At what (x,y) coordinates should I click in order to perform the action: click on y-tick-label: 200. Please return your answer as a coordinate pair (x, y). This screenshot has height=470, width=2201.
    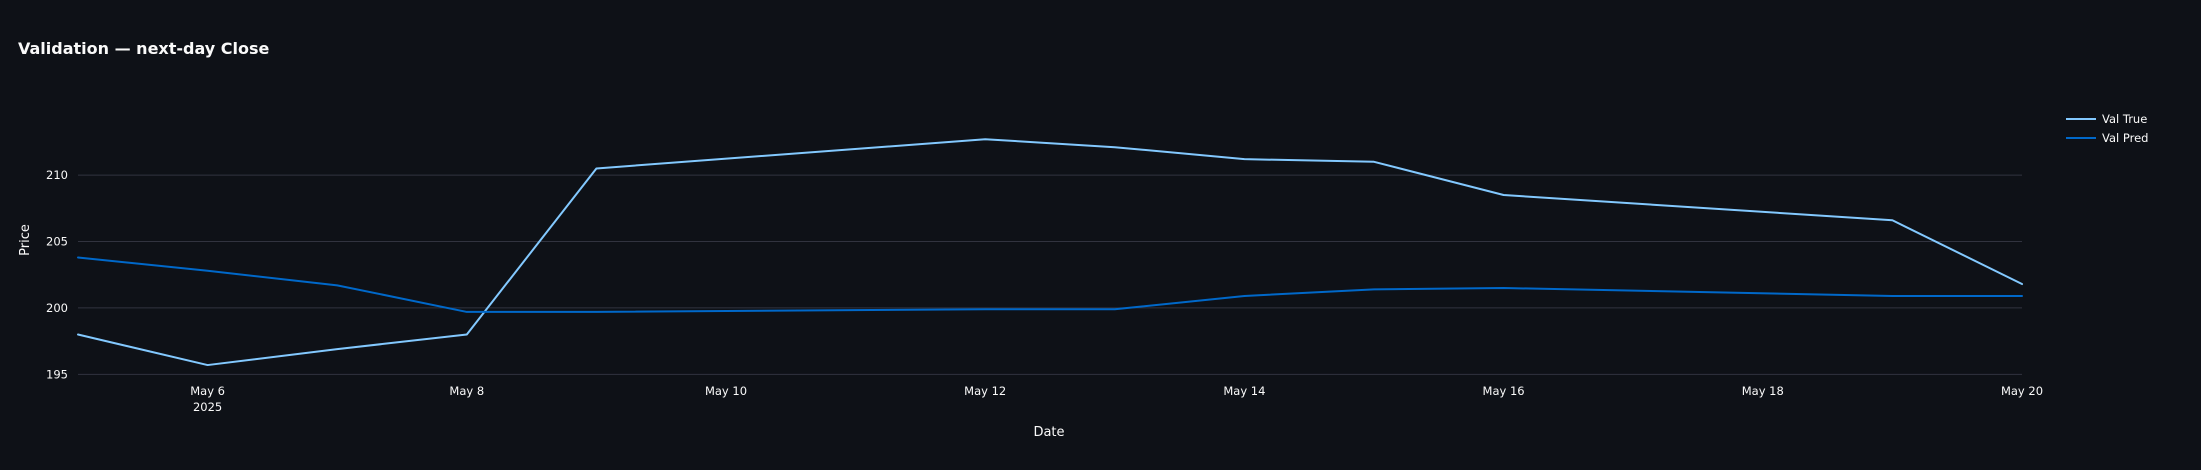
    Looking at the image, I should click on (57, 308).